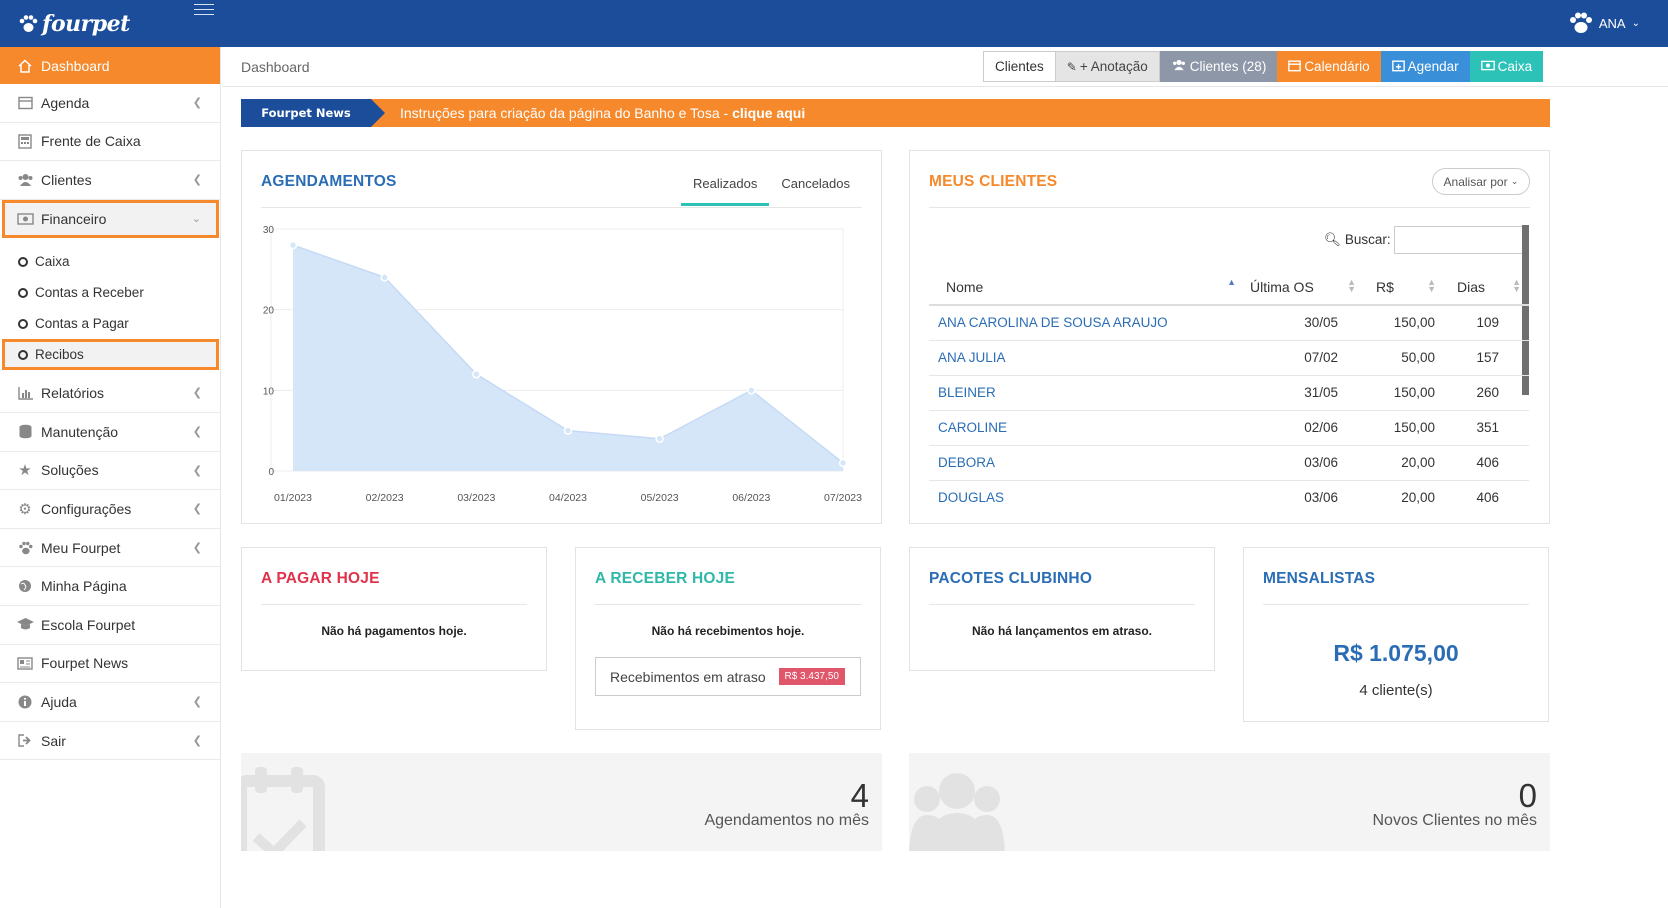 The width and height of the screenshot is (1668, 908). Describe the element at coordinates (1086, 462) in the screenshot. I see `client-name-link: DEBORA` at that location.